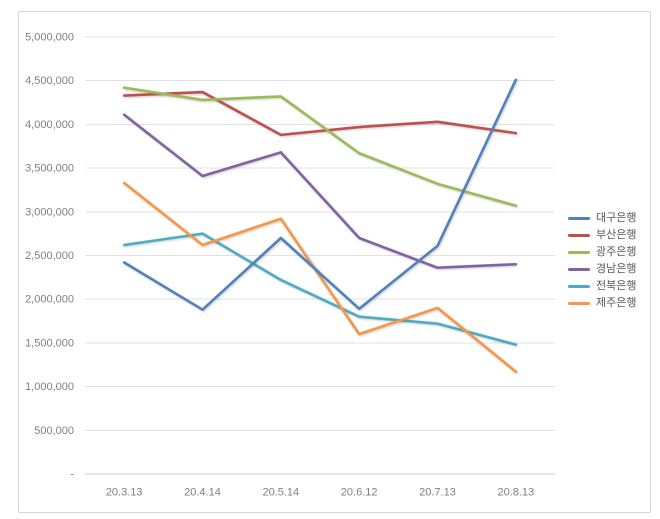 The image size is (660, 519). I want to click on legend-item: 경남은행, so click(602, 269).